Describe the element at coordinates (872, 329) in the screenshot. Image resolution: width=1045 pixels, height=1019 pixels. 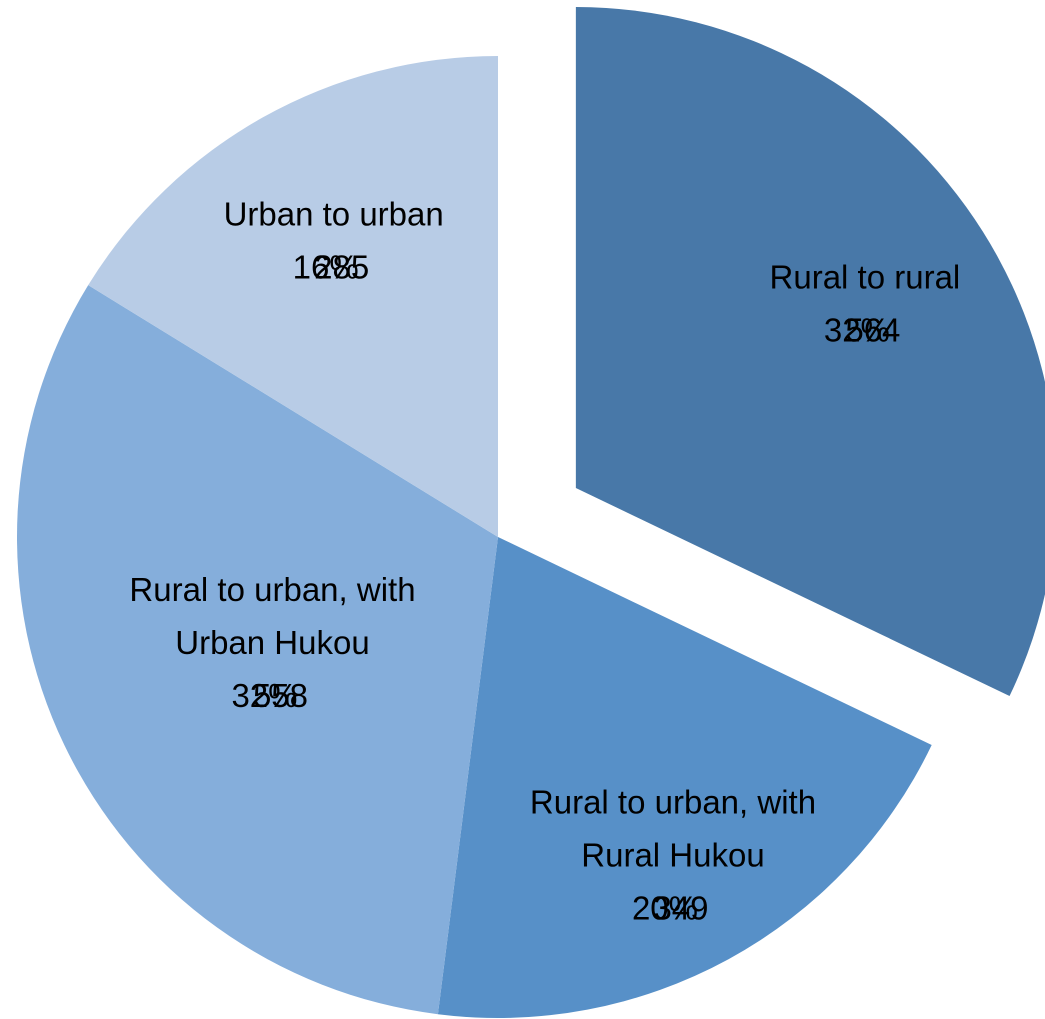
I see `slice-value: 564` at that location.